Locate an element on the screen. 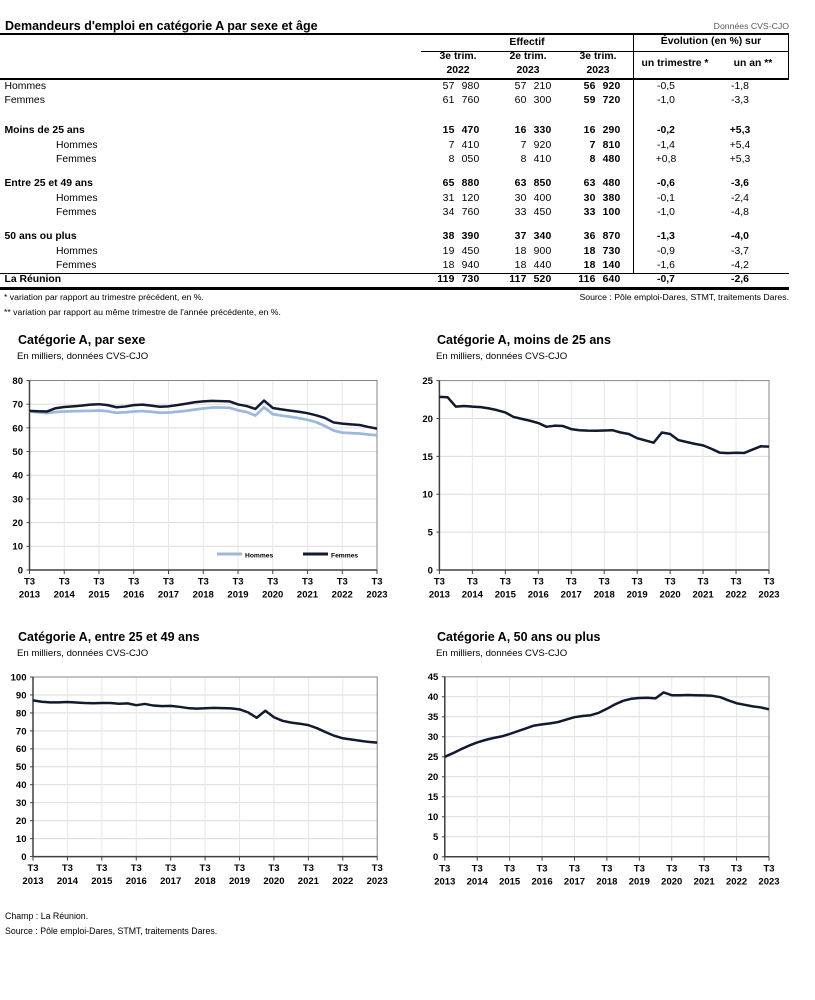 Image resolution: width=815 pixels, height=1000 pixels. svg-text: Hommes is located at coordinates (259, 556).